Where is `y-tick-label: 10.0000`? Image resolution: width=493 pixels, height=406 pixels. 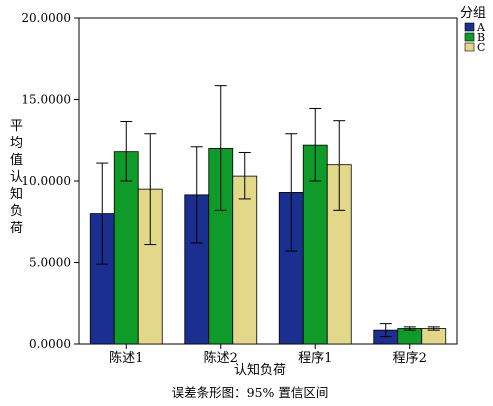 y-tick-label: 10.0000 is located at coordinates (46, 181).